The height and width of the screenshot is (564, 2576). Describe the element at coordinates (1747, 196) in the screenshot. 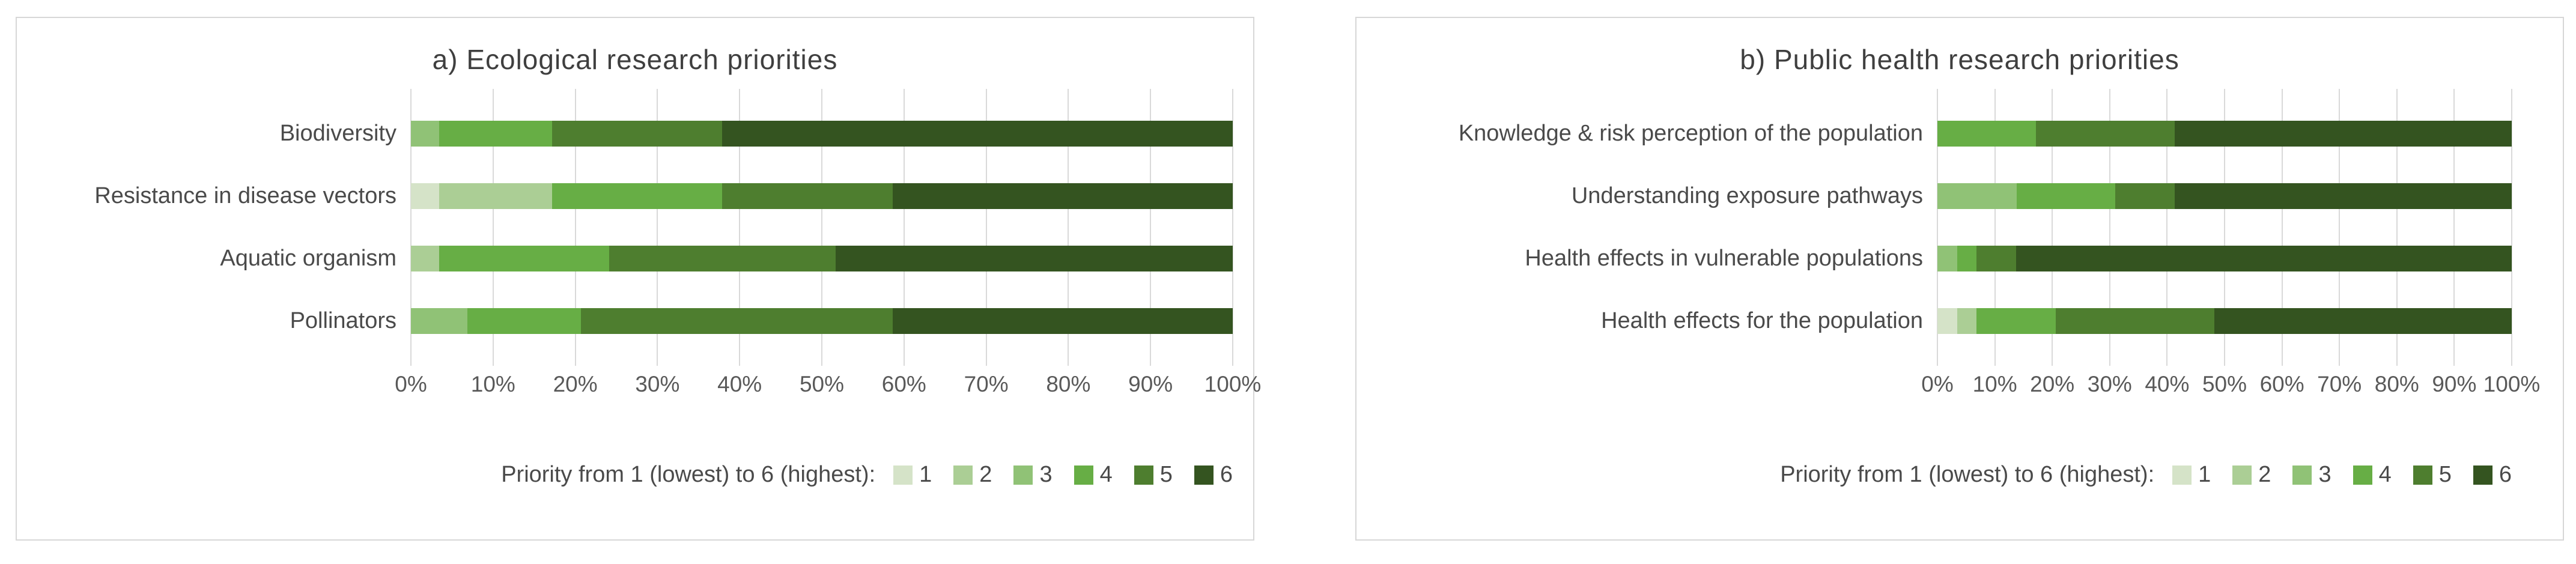

I see `category-label: Understanding exposure pathways` at that location.